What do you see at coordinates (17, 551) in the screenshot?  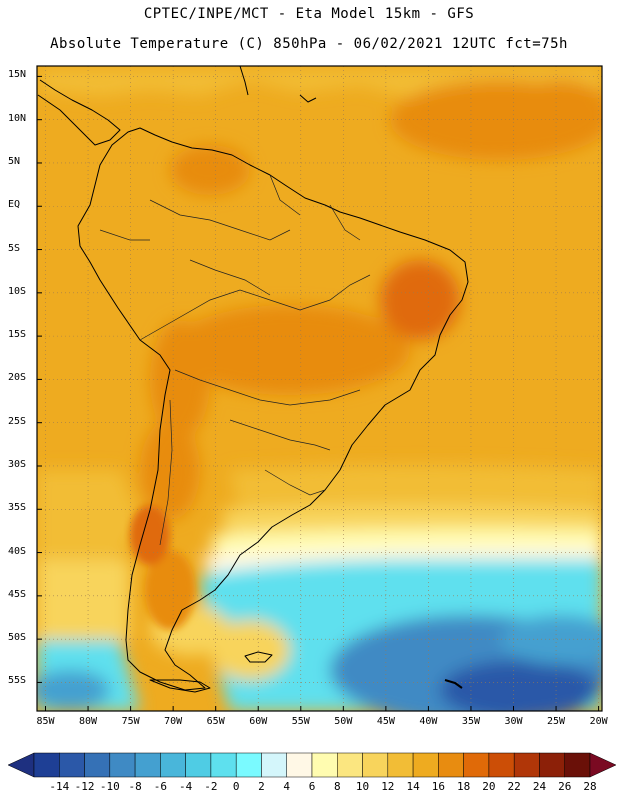 I see `lat-label: 40S` at bounding box center [17, 551].